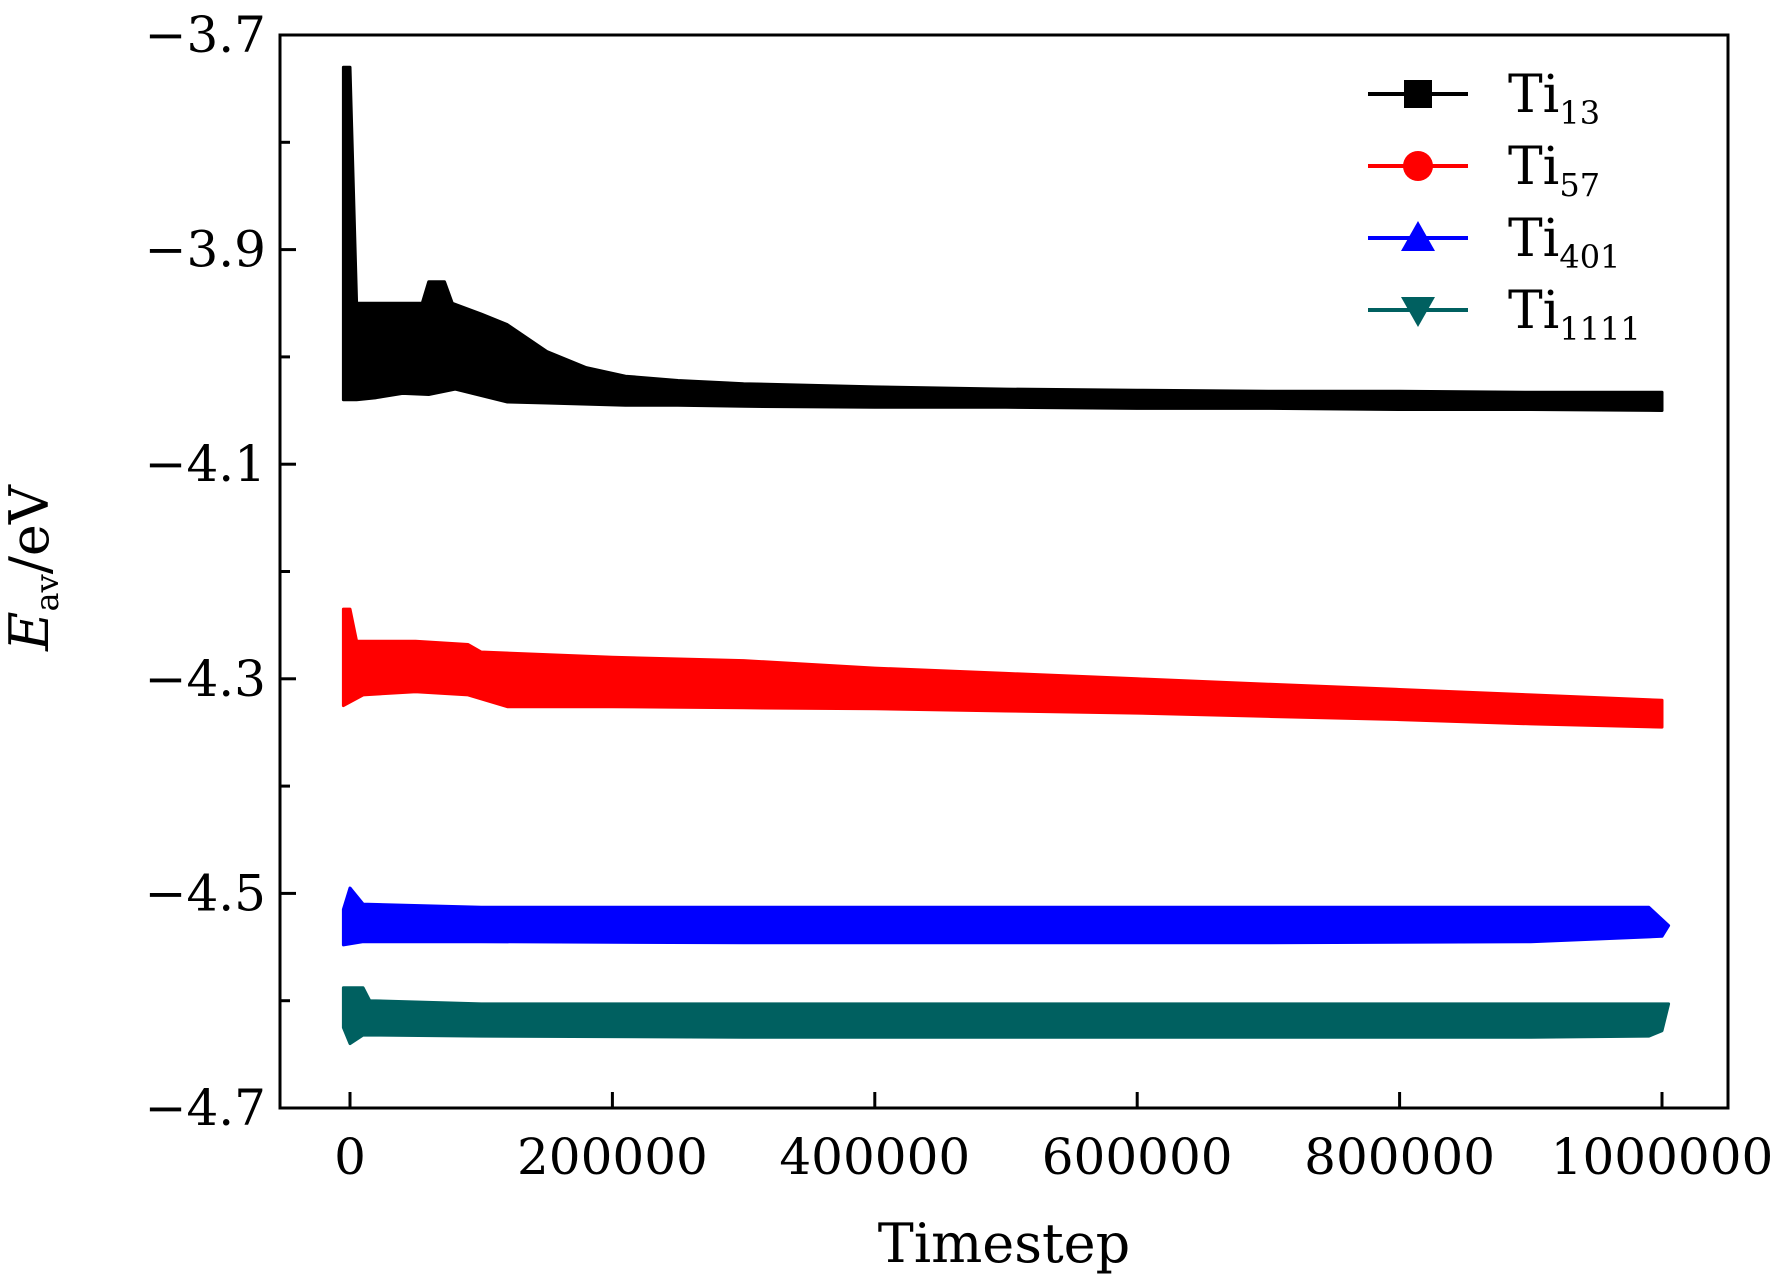  What do you see at coordinates (1418, 166) in the screenshot?
I see `legend-marker-circle` at bounding box center [1418, 166].